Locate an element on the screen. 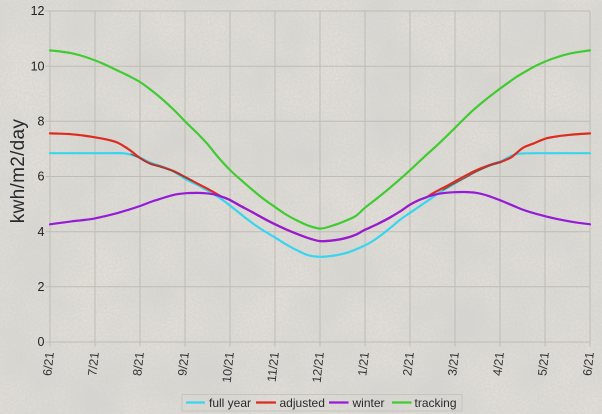 The width and height of the screenshot is (602, 414). svg-text: 8 is located at coordinates (41, 122).